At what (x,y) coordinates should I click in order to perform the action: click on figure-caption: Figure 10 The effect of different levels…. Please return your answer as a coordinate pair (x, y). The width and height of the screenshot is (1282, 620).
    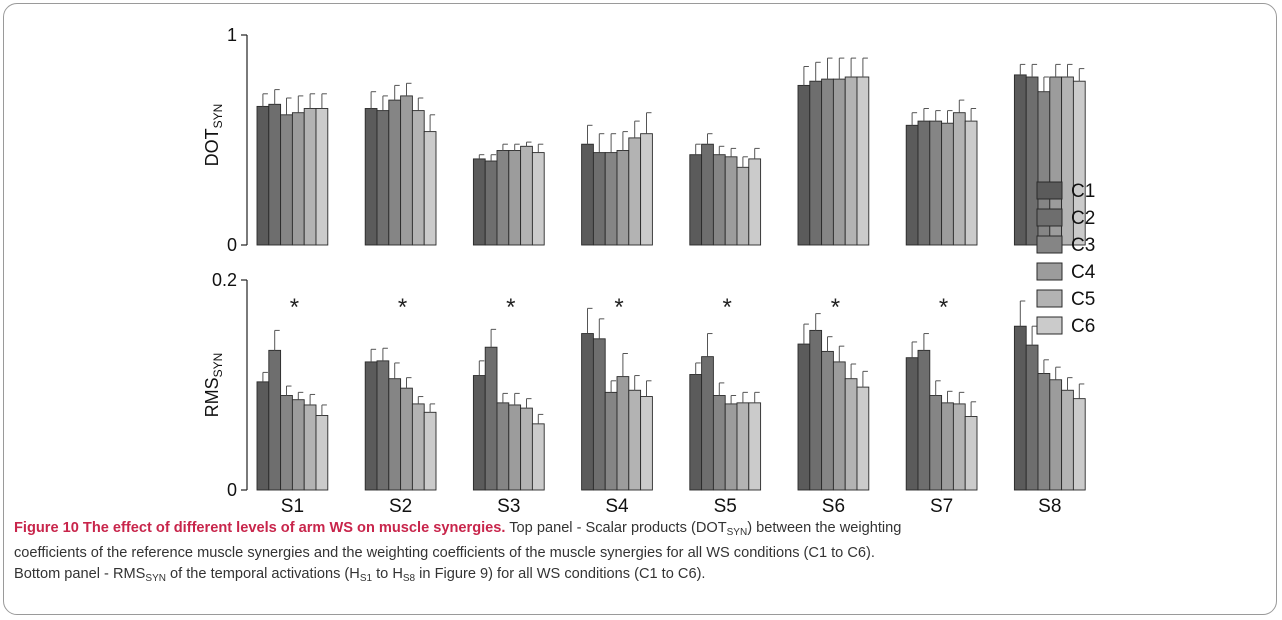
    Looking at the image, I should click on (639, 553).